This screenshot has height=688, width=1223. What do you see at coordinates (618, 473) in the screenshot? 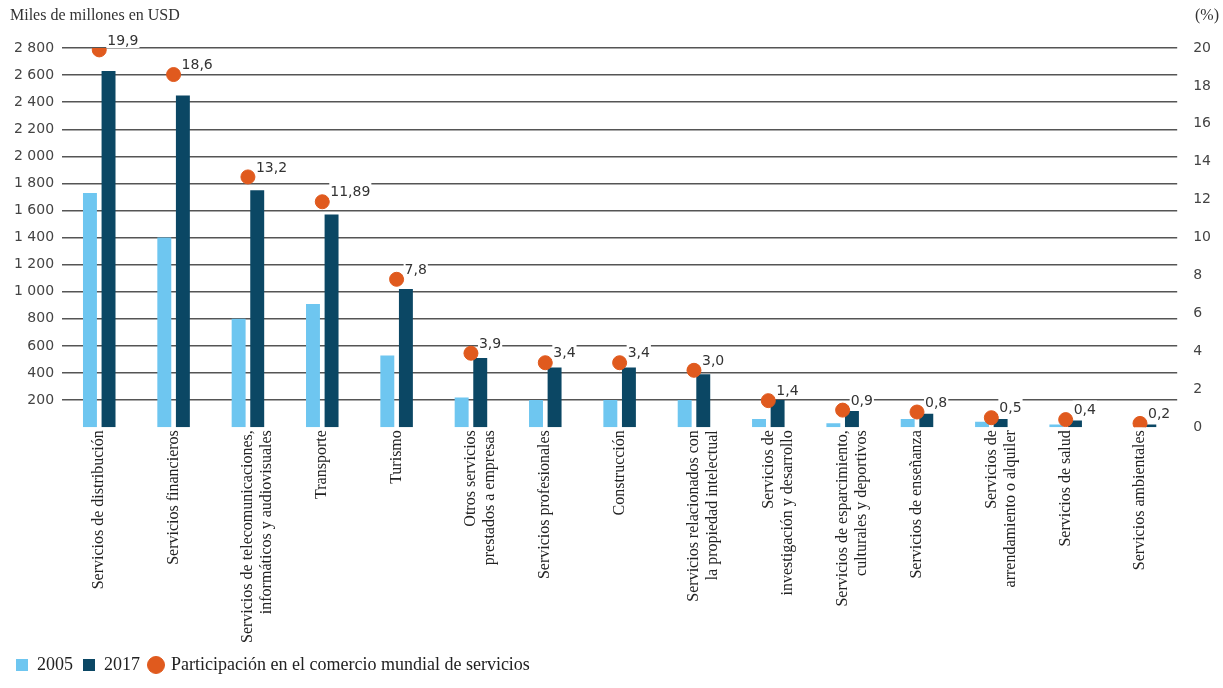
I see `x-tick-label: Construcción` at bounding box center [618, 473].